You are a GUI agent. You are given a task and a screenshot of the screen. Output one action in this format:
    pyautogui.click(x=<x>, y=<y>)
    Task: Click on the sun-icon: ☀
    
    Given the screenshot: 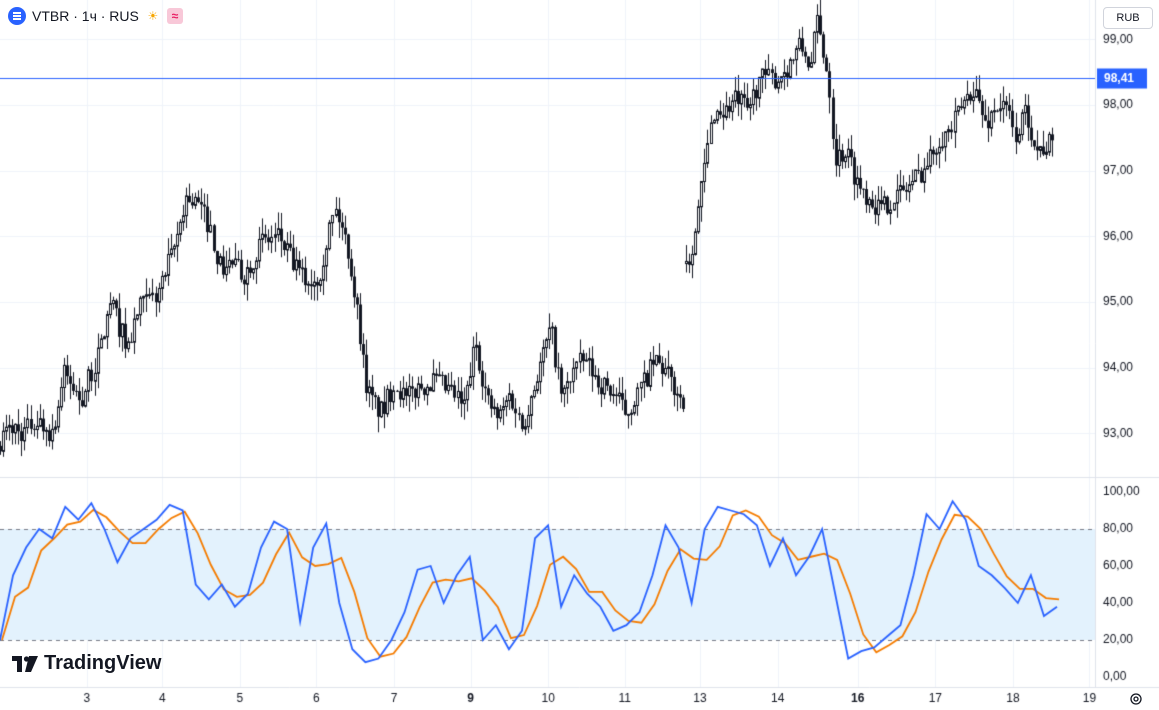 What is the action you would take?
    pyautogui.click(x=153, y=16)
    